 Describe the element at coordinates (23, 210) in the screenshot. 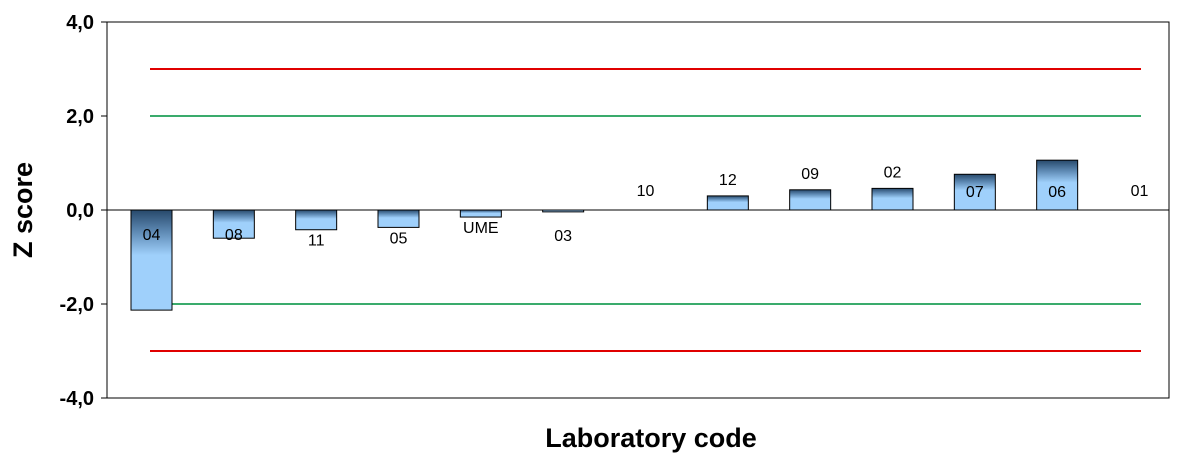

I see `y-axis-title: Z score` at that location.